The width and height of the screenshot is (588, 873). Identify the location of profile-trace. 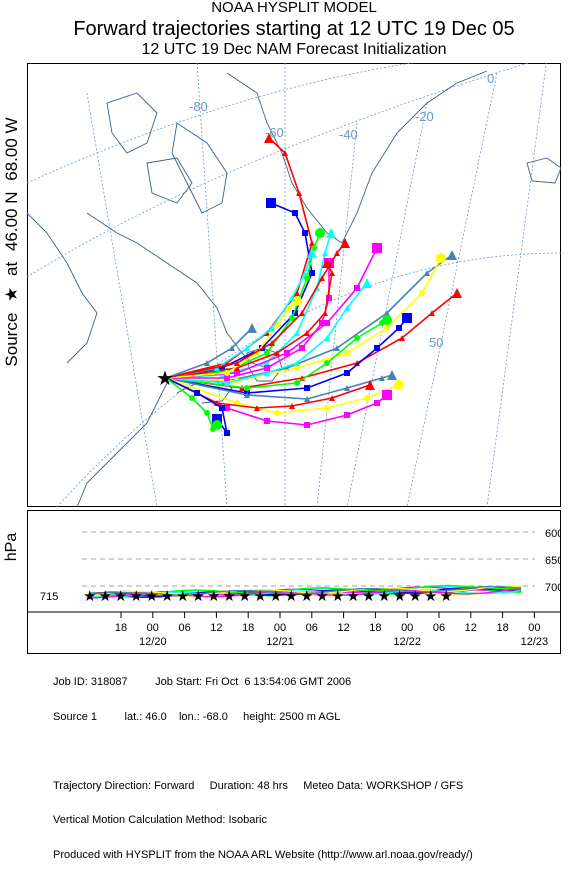
(304, 590).